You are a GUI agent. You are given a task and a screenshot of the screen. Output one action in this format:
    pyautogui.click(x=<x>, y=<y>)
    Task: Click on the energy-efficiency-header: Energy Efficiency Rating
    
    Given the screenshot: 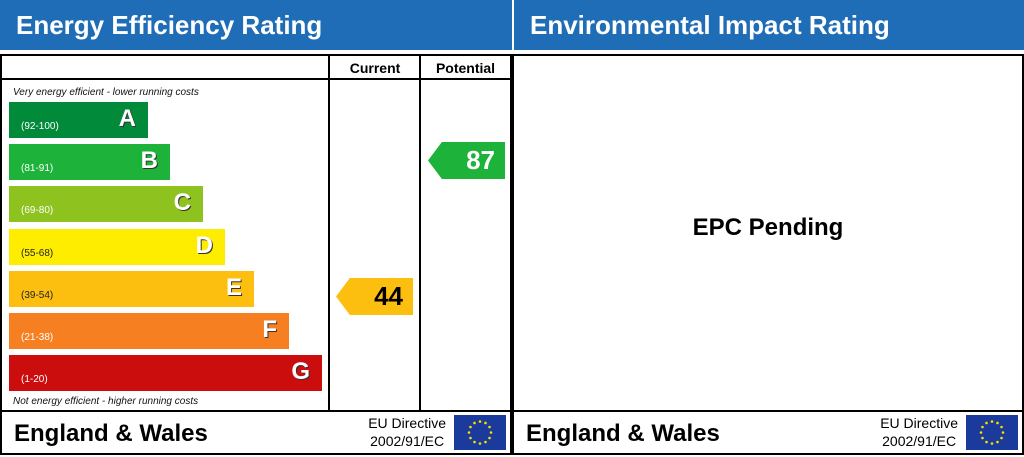 What is the action you would take?
    pyautogui.click(x=256, y=25)
    